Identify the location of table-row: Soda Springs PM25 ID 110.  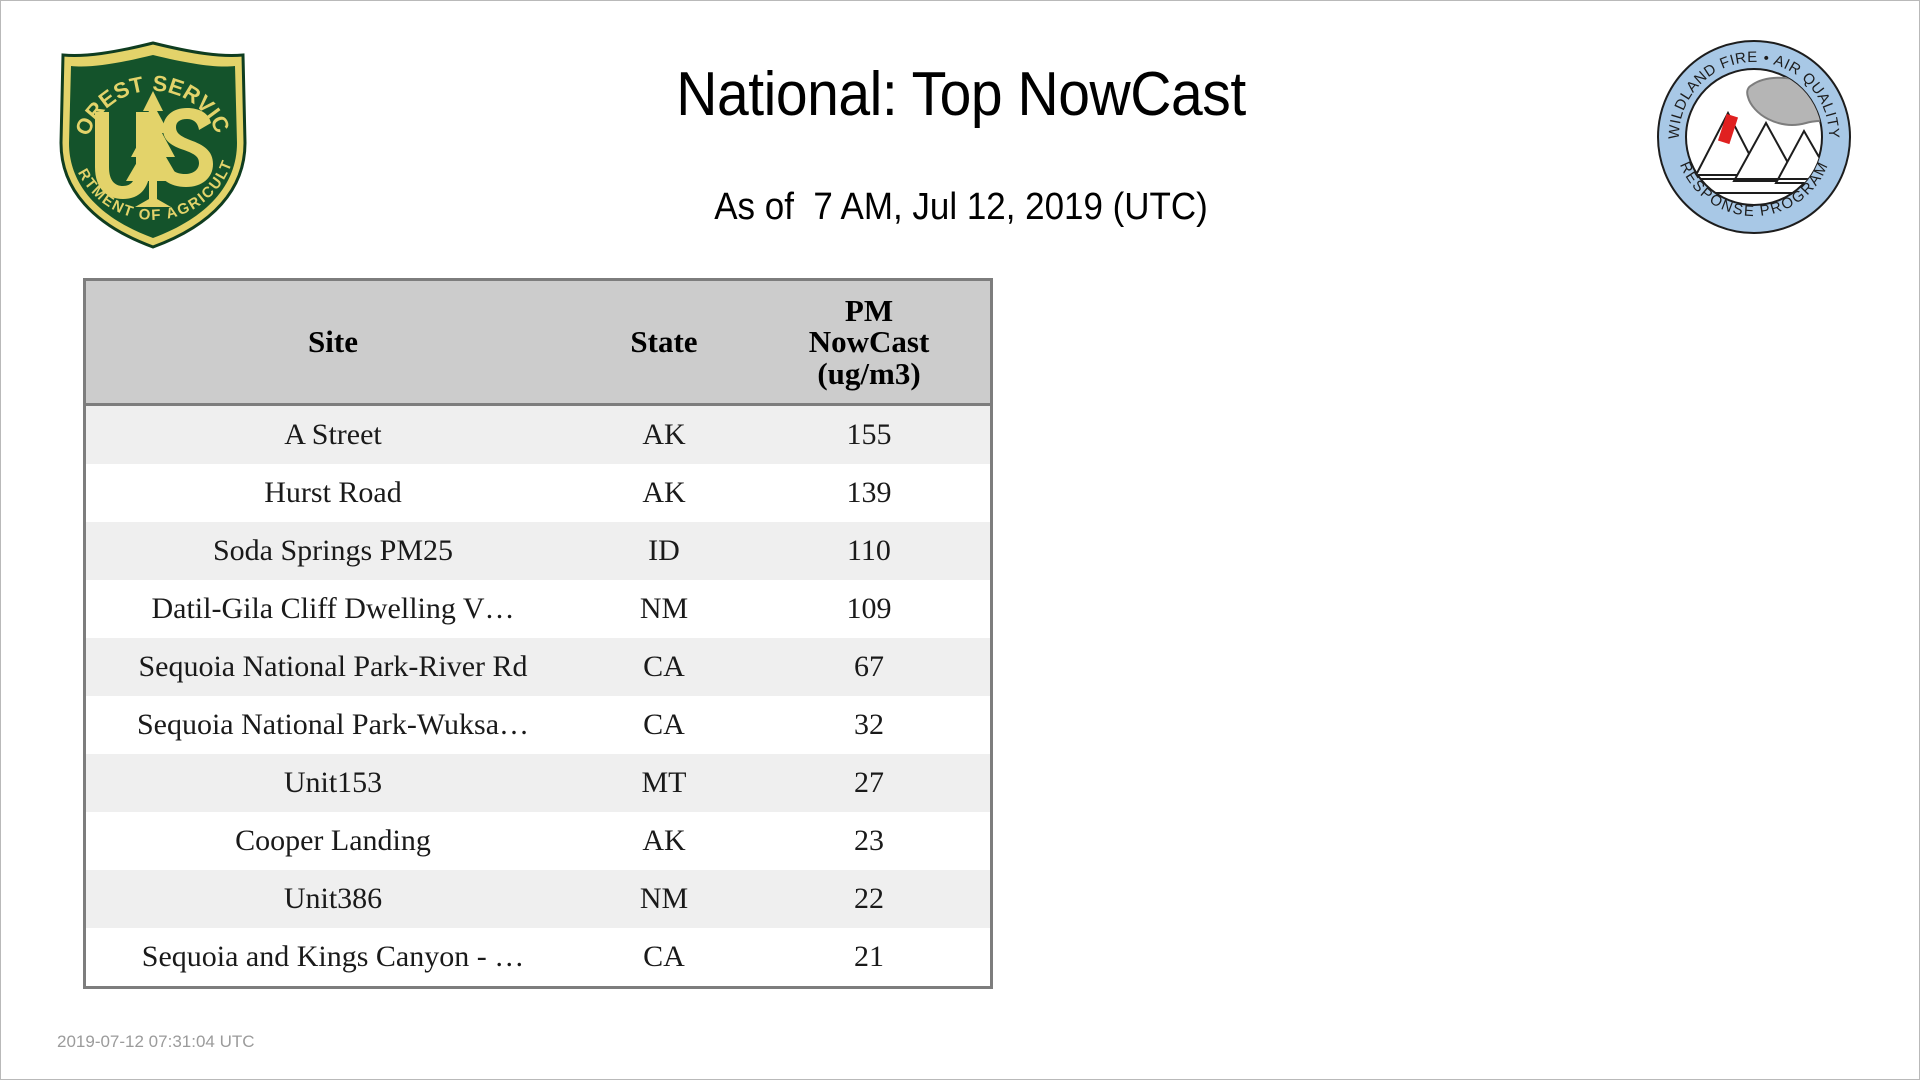
(538, 551).